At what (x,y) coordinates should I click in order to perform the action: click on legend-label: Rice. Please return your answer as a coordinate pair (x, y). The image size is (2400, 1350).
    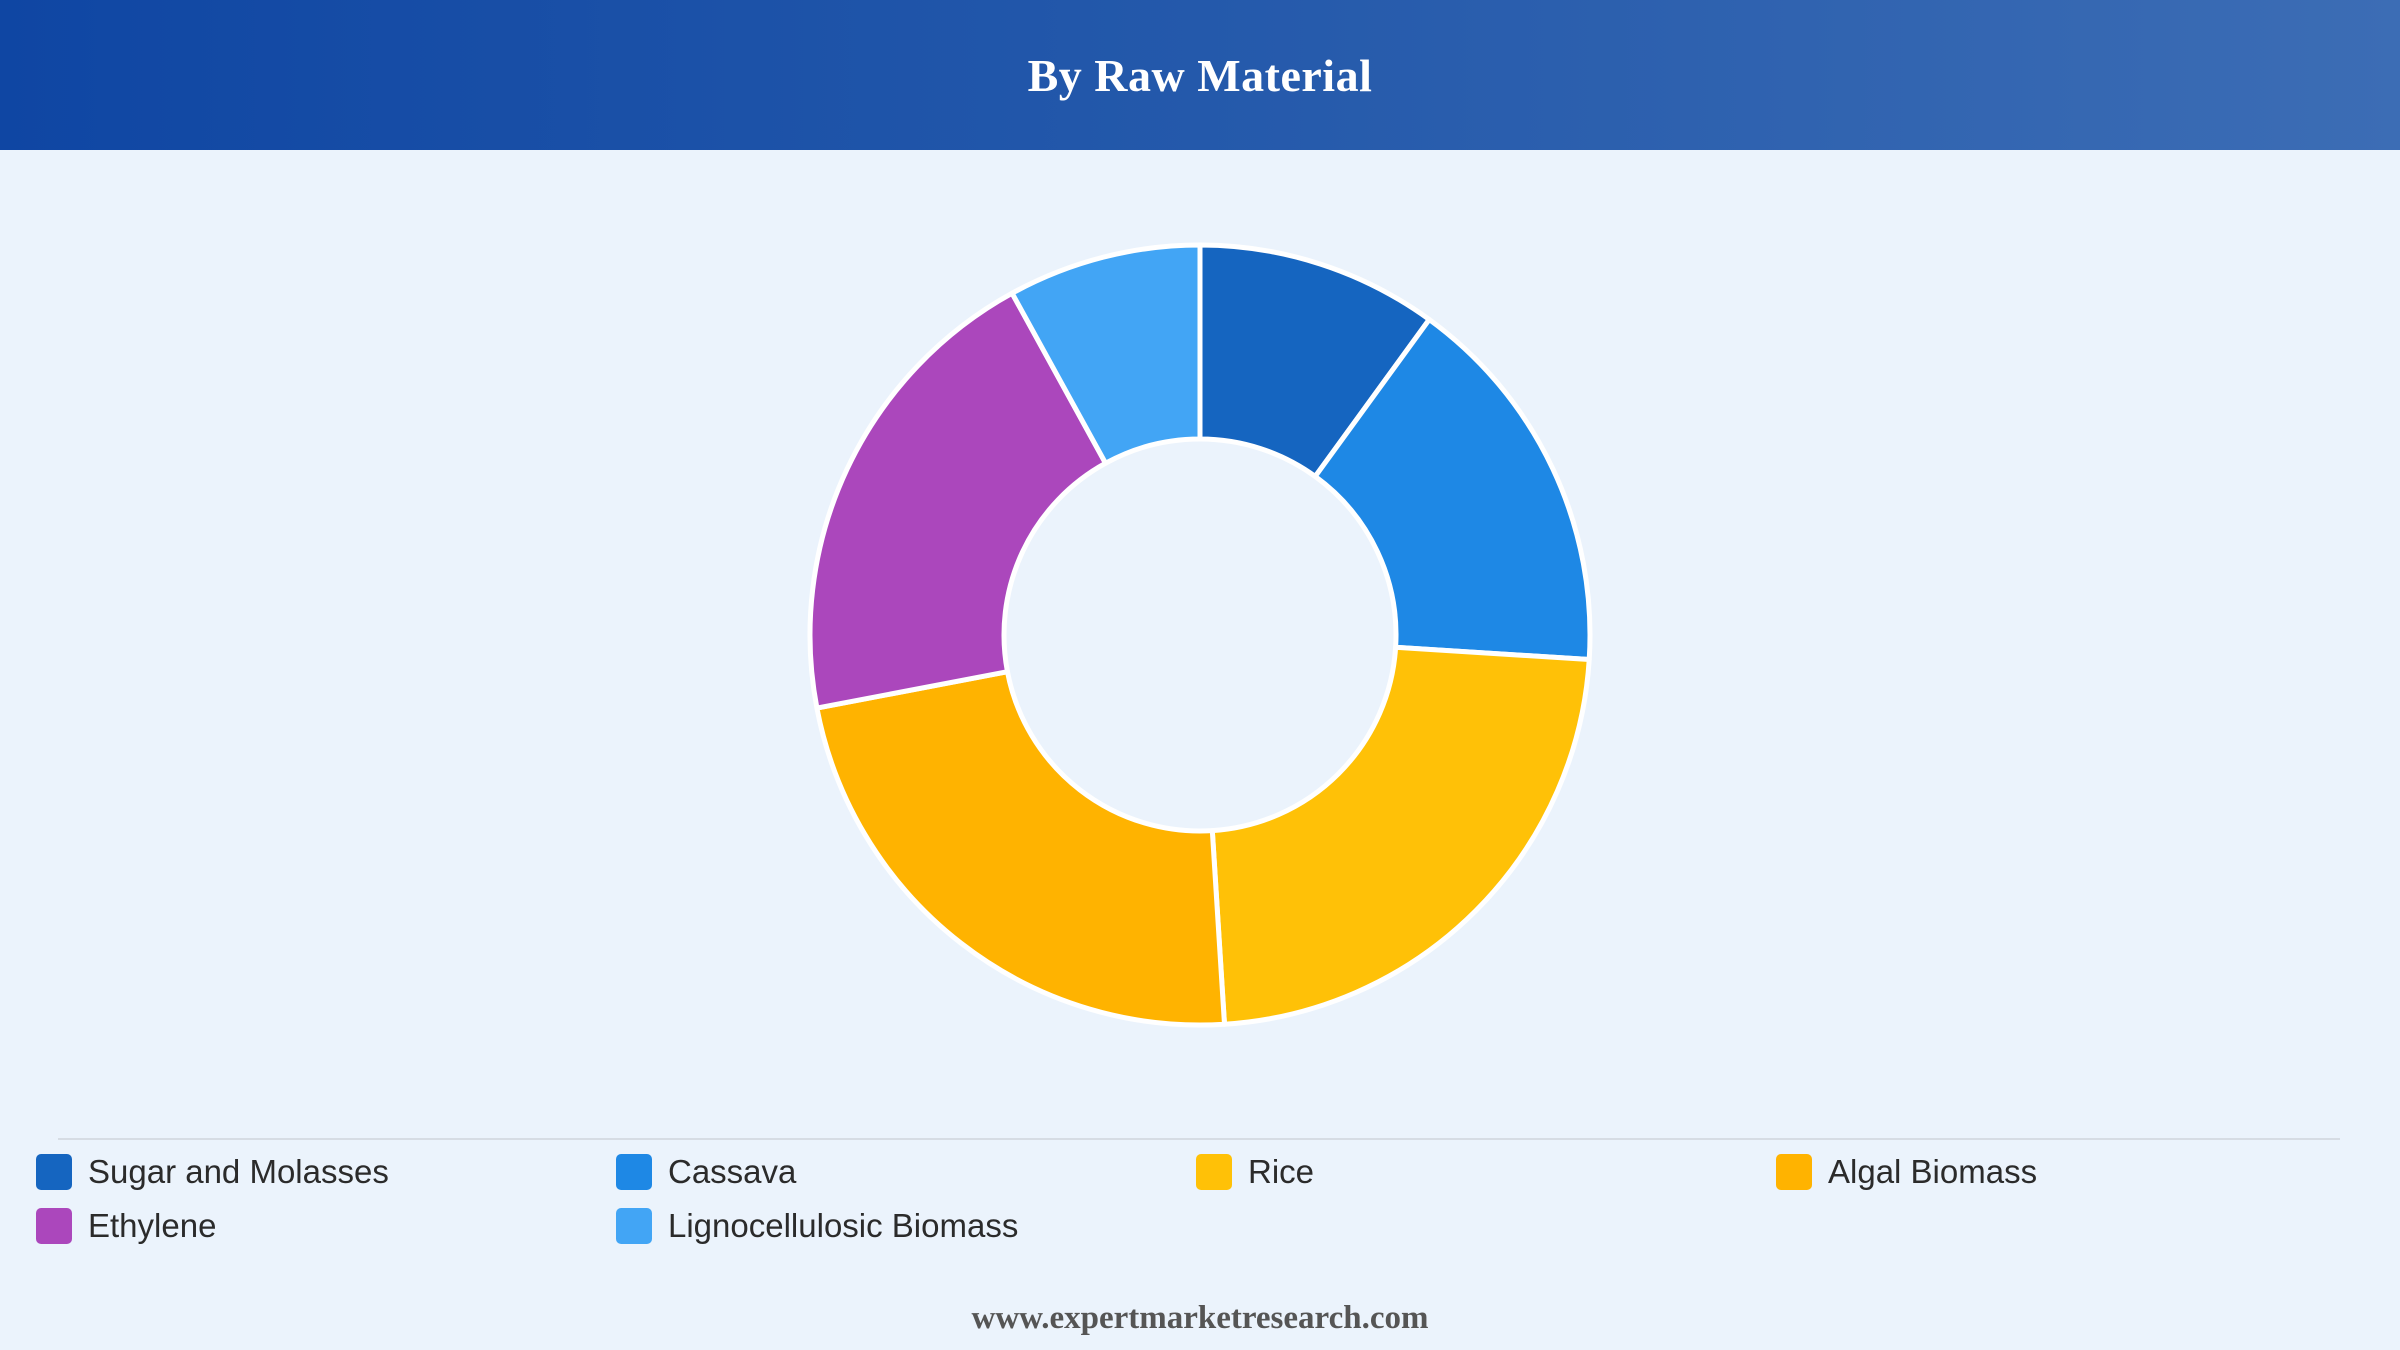
    Looking at the image, I should click on (1281, 1171).